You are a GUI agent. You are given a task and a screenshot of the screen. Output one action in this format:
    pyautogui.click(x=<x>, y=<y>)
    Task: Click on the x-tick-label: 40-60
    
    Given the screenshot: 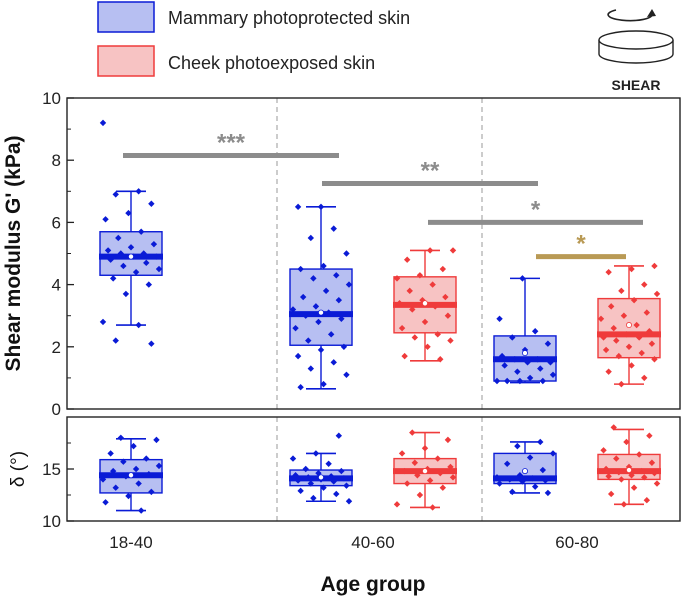 What is the action you would take?
    pyautogui.click(x=372, y=542)
    